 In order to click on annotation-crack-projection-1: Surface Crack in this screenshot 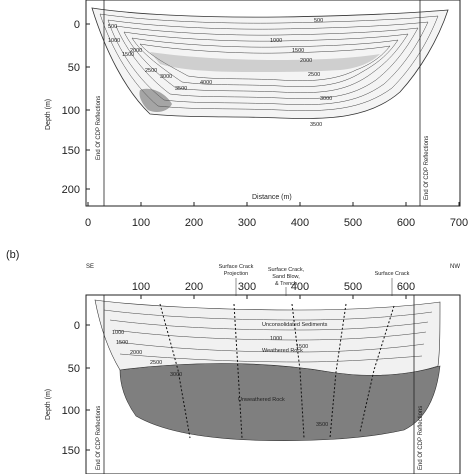, I will do `click(236, 267)`.